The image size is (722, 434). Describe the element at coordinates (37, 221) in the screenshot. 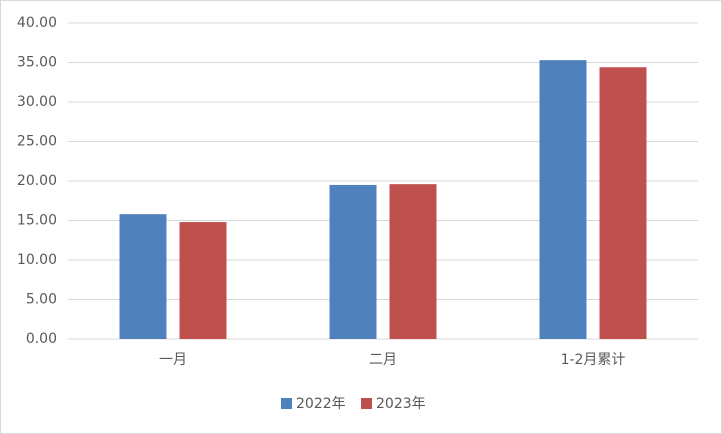

I see `y-tick-label: 15.00` at that location.